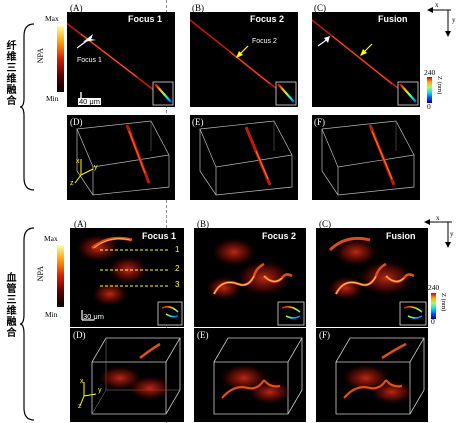 This screenshot has height=423, width=458. I want to click on bottom-panel-a-title: Focus 1, so click(159, 236).